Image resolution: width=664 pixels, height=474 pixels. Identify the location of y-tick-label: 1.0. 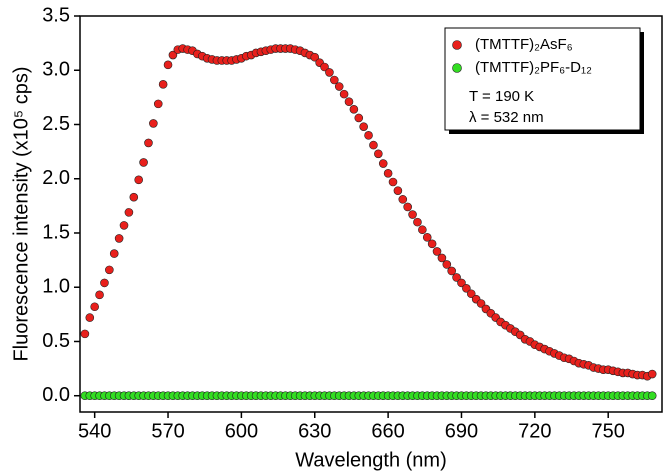
(56, 287).